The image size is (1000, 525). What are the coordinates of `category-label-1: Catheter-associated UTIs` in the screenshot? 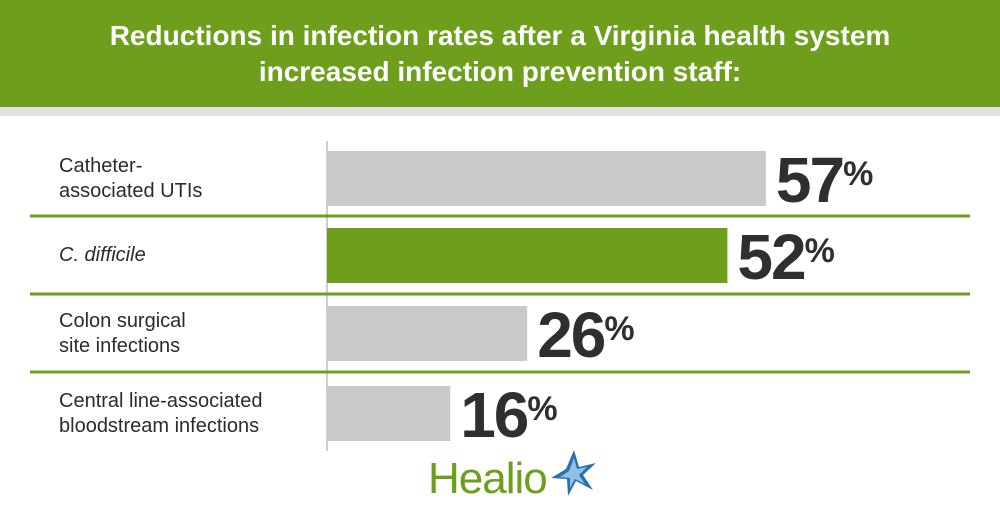 It's located at (189, 179).